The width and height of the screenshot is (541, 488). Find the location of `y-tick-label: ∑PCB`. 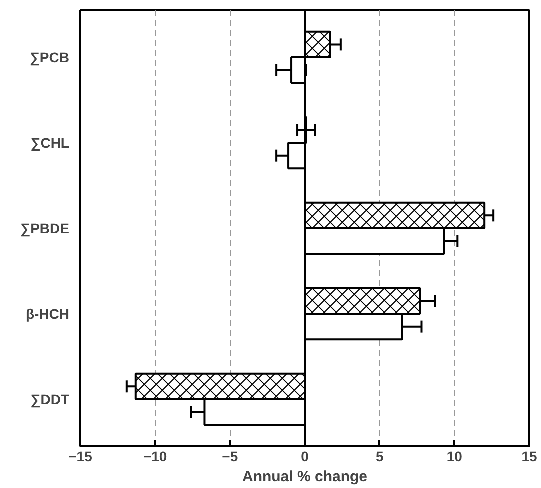

y-tick-label: ∑PCB is located at coordinates (50, 58).